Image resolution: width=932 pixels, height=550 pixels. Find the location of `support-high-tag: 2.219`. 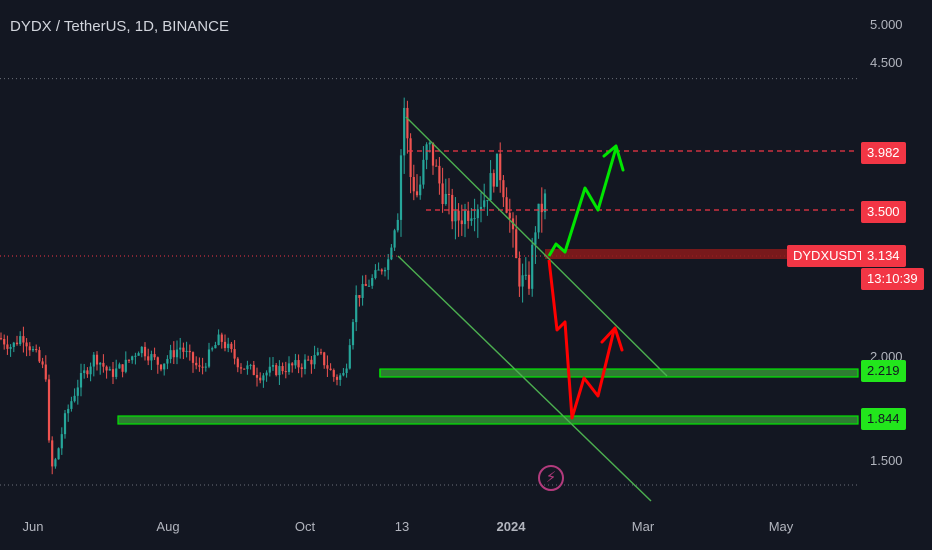

support-high-tag: 2.219 is located at coordinates (883, 371).